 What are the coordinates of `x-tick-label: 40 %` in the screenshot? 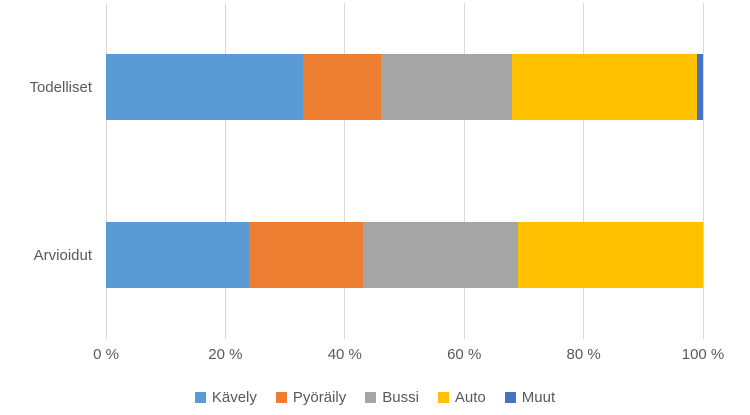 It's located at (344, 354).